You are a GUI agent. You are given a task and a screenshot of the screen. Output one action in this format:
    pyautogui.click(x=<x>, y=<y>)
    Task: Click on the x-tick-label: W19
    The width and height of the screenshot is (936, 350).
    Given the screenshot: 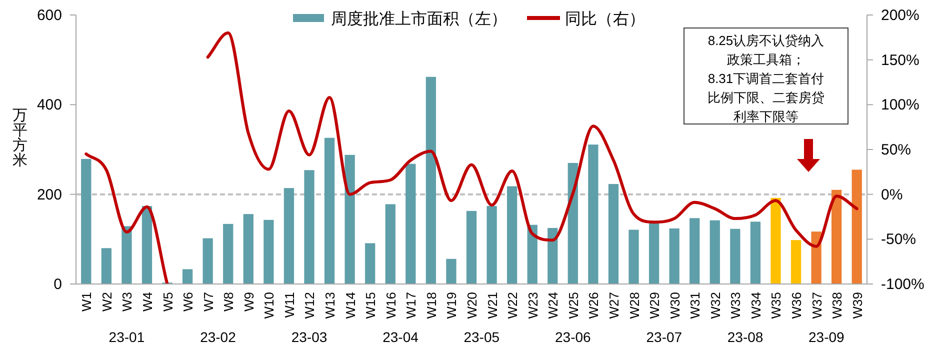 What is the action you would take?
    pyautogui.click(x=452, y=305)
    